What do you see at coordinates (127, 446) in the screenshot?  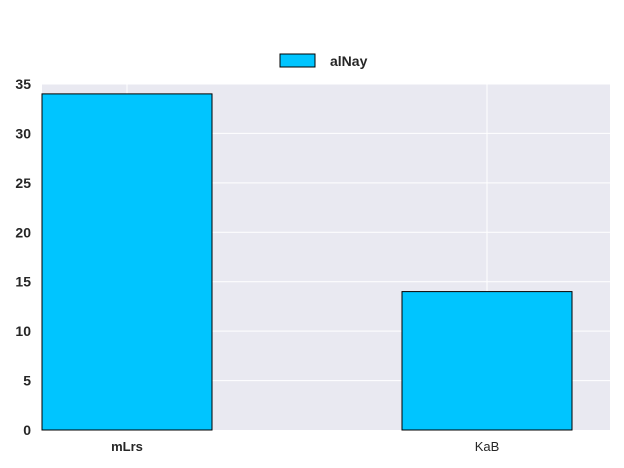 I see `x-tick-label-mLrs: mLrs` at bounding box center [127, 446].